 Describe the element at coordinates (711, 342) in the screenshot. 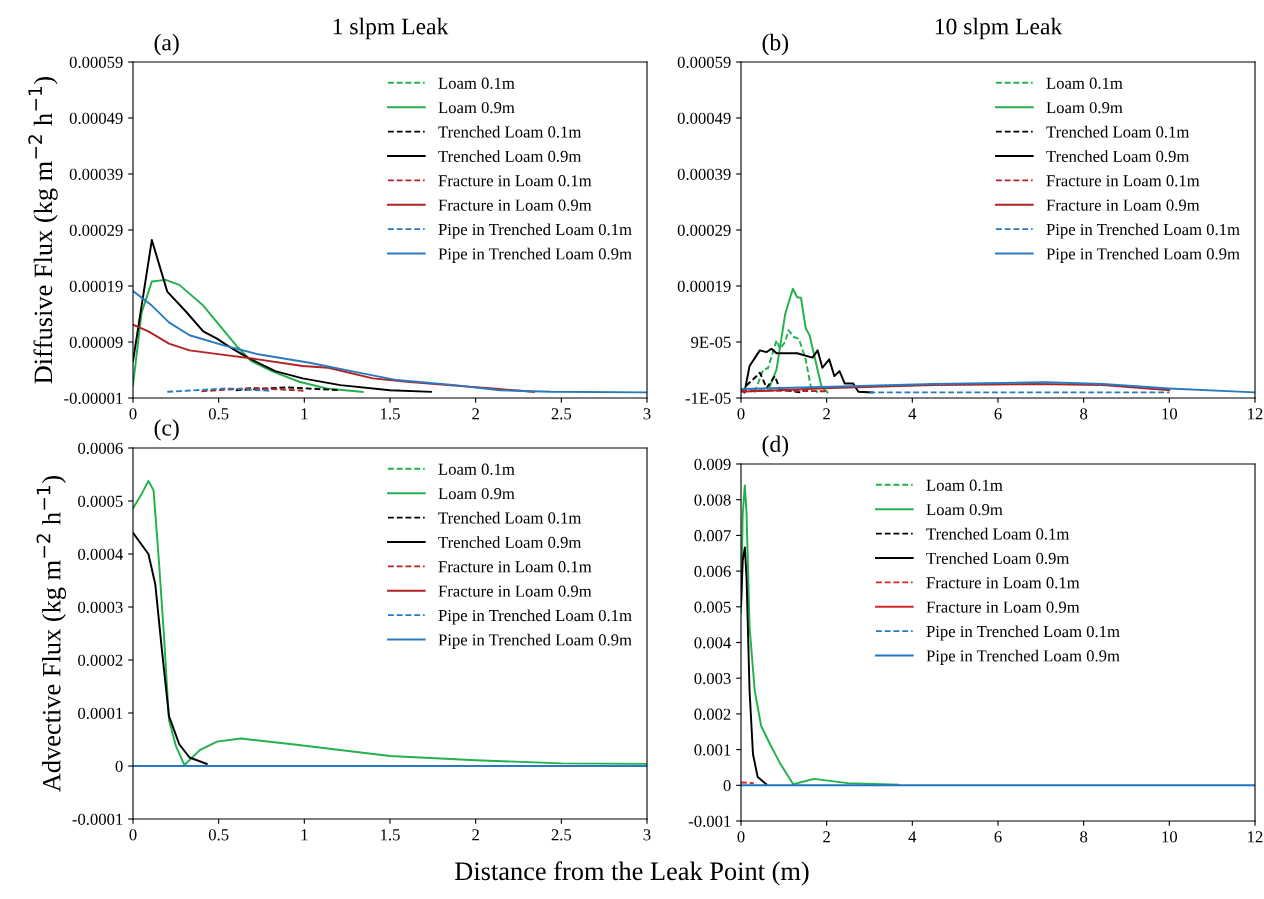

I see `y-tick-label: 9E-05` at that location.